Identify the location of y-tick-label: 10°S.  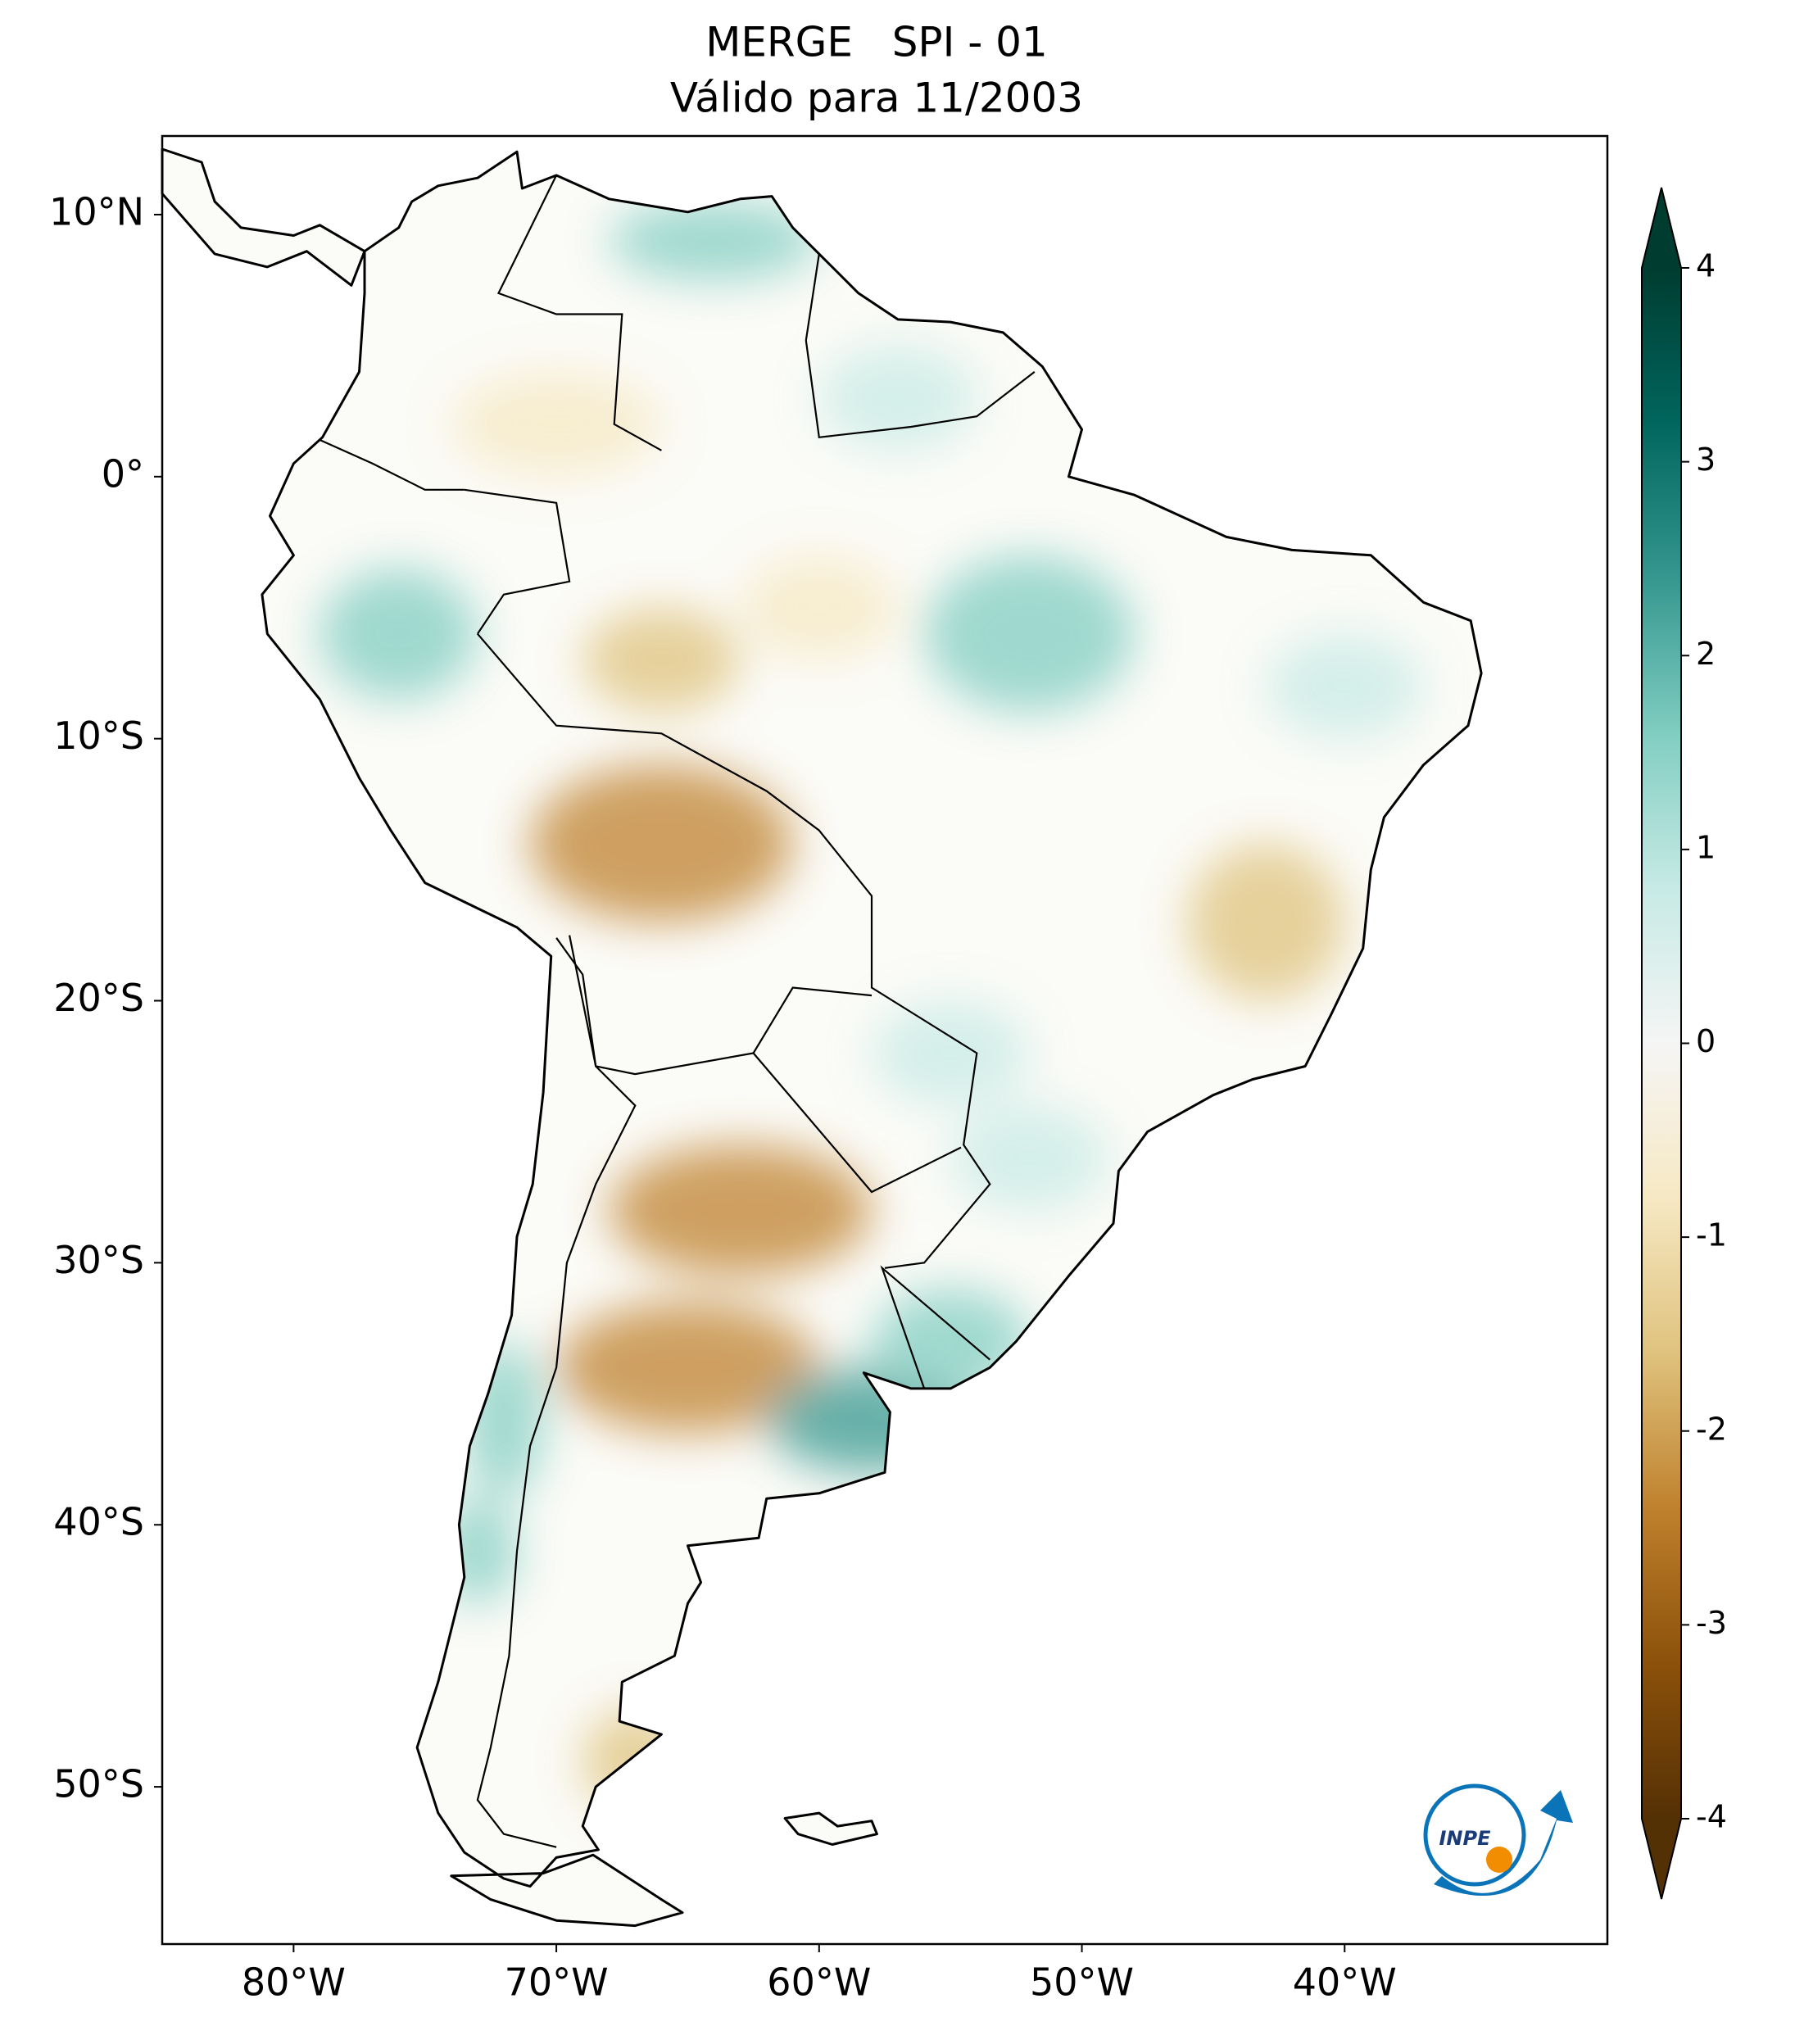
(98, 736).